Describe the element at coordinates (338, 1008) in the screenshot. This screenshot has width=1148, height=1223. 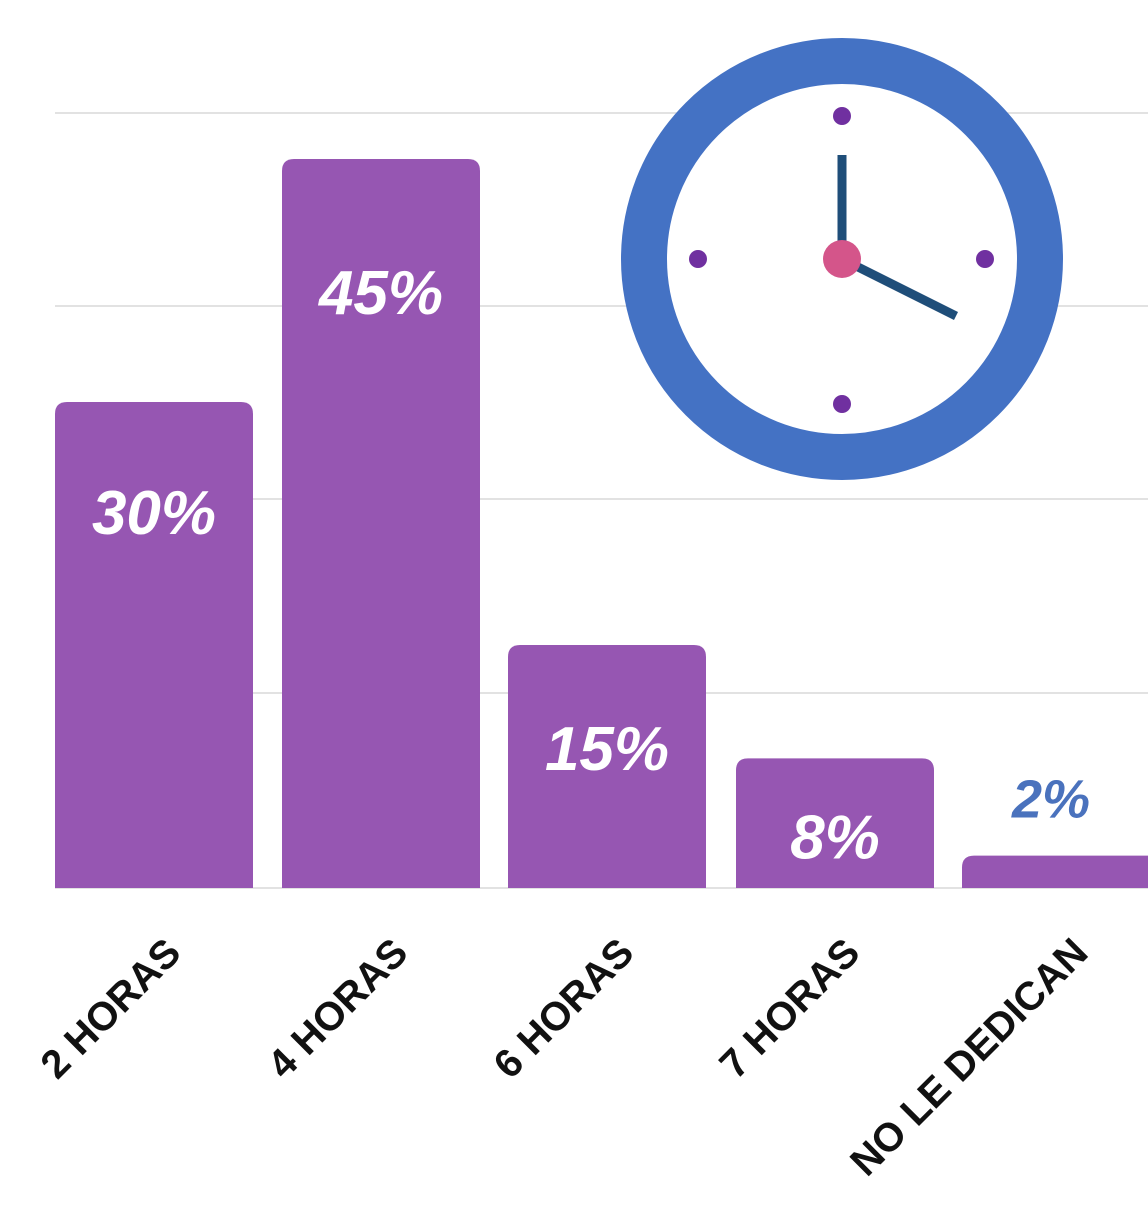
I see `category-label: 4 HORAS` at that location.